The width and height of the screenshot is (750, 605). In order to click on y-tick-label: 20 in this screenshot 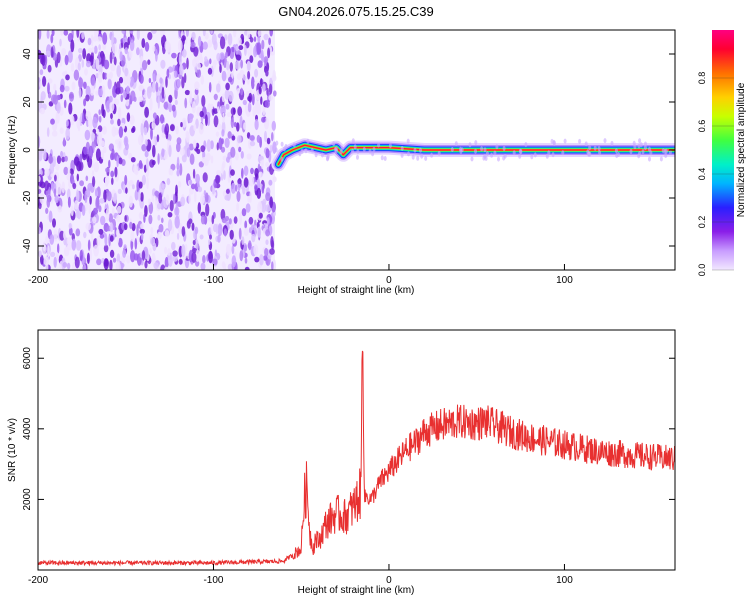, I will do `click(27, 102)`.